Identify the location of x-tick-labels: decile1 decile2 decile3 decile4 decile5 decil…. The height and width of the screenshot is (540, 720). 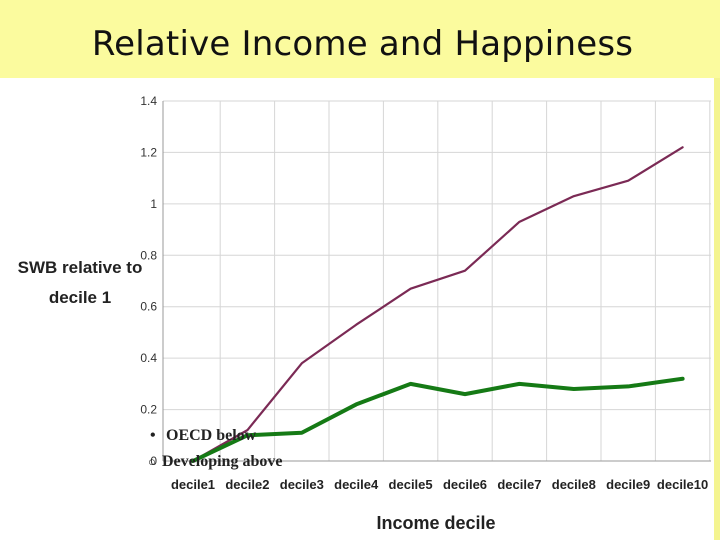
(439, 484).